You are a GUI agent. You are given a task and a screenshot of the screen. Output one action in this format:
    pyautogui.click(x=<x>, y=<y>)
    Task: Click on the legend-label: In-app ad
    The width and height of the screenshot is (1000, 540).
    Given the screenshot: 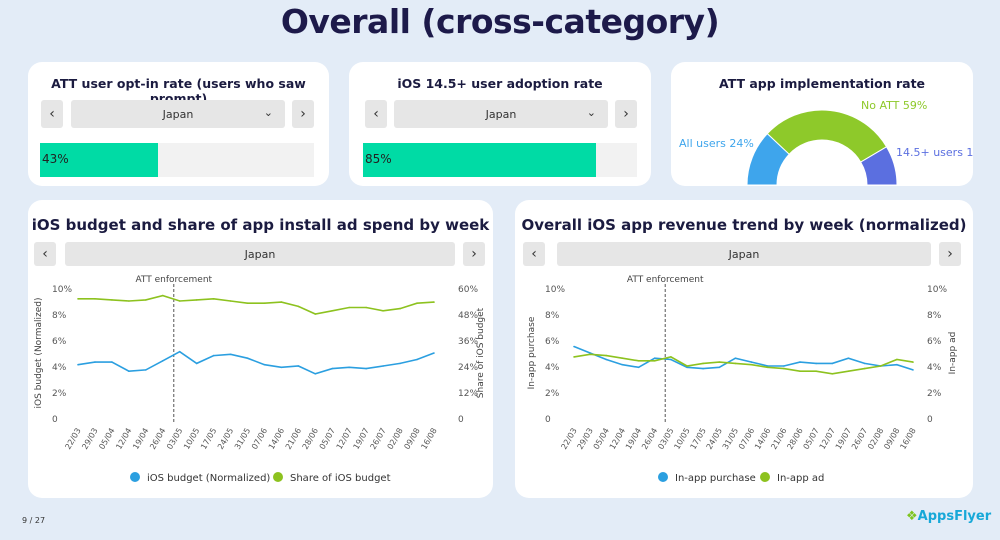 What is the action you would take?
    pyautogui.click(x=800, y=478)
    